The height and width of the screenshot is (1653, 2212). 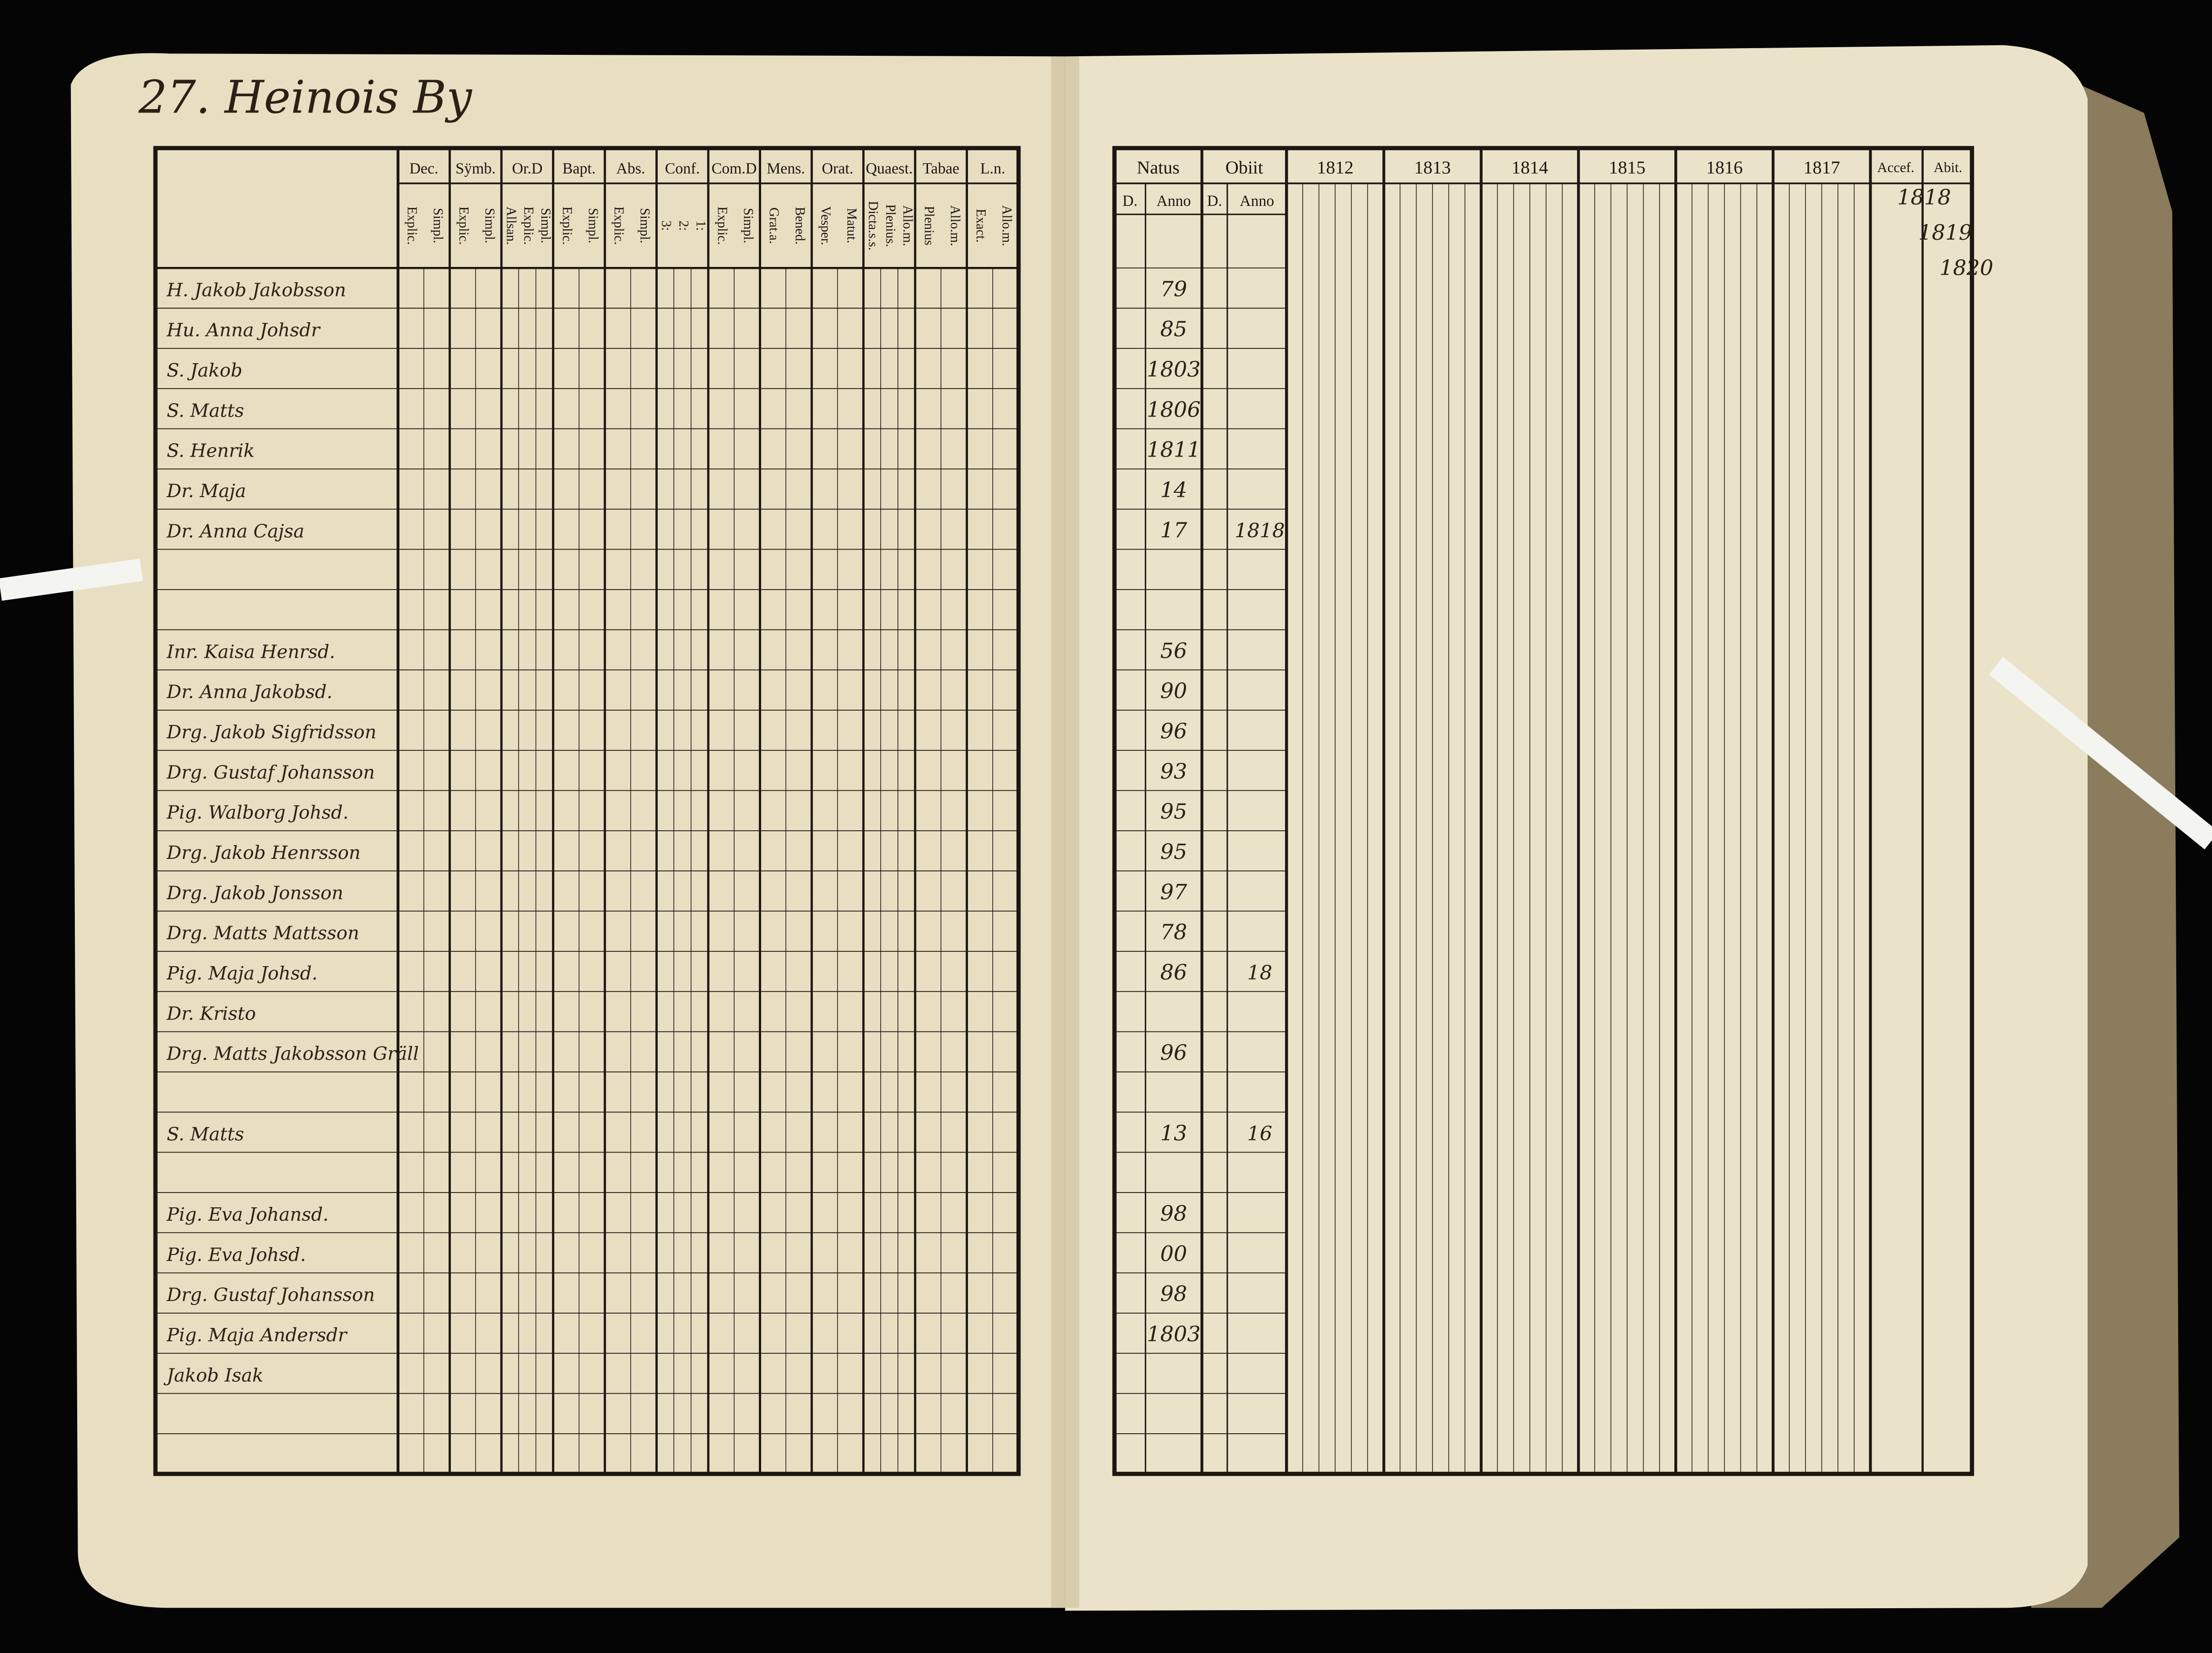 I want to click on person-name: Pig. Eva Johsd., so click(x=236, y=1254).